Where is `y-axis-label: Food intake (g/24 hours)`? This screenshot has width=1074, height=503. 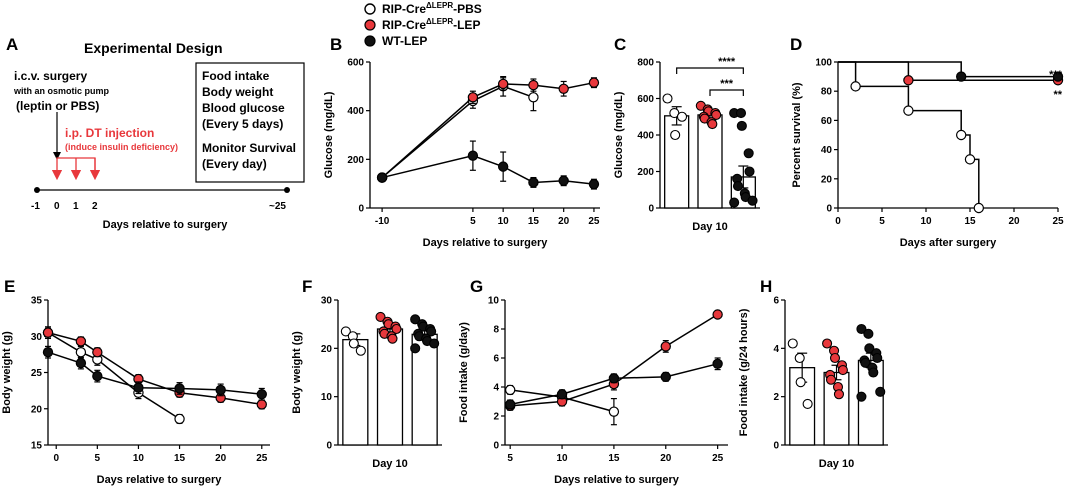 y-axis-label: Food intake (g/24 hours) is located at coordinates (744, 372).